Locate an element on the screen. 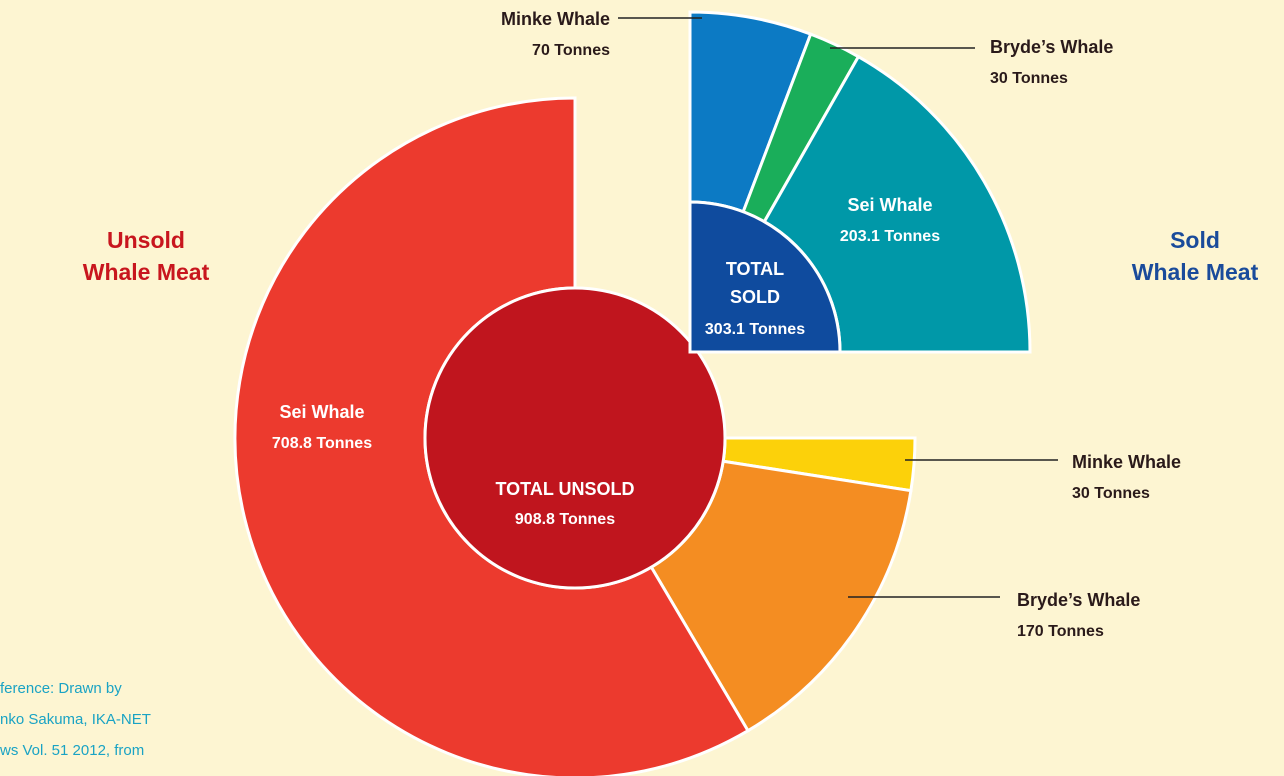 This screenshot has width=1284, height=776. total-label: TOTAL is located at coordinates (755, 269).